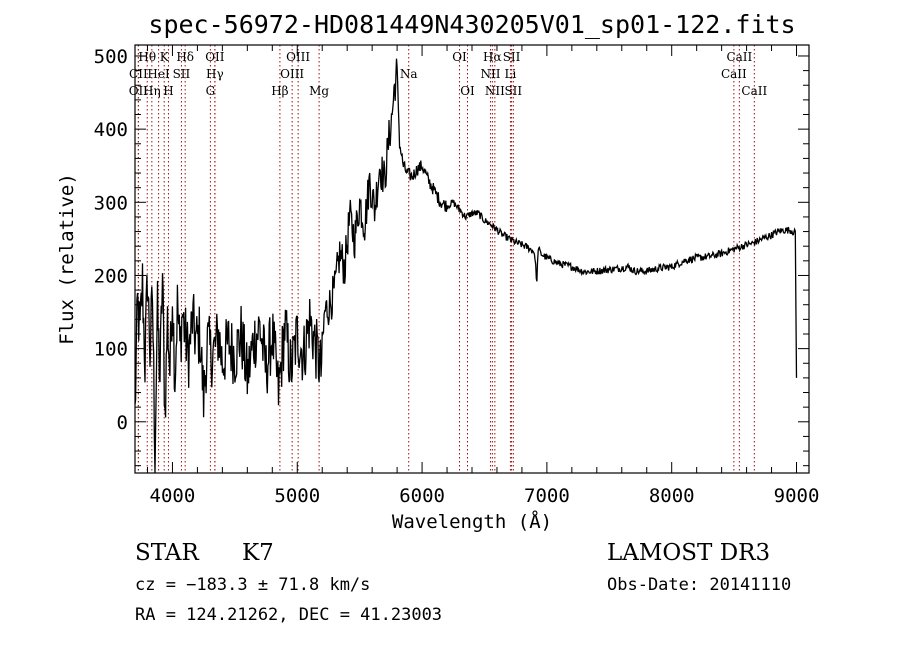  What do you see at coordinates (139, 91) in the screenshot?
I see `line-label-18: OII` at bounding box center [139, 91].